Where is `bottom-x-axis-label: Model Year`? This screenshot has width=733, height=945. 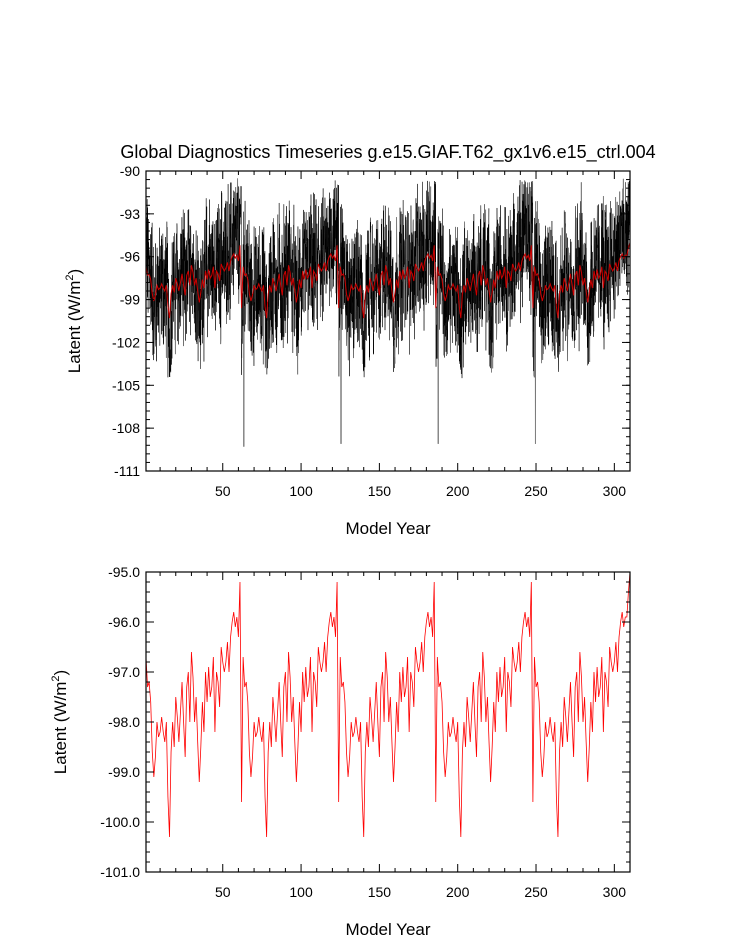
bottom-x-axis-label: Model Year is located at coordinates (387, 929).